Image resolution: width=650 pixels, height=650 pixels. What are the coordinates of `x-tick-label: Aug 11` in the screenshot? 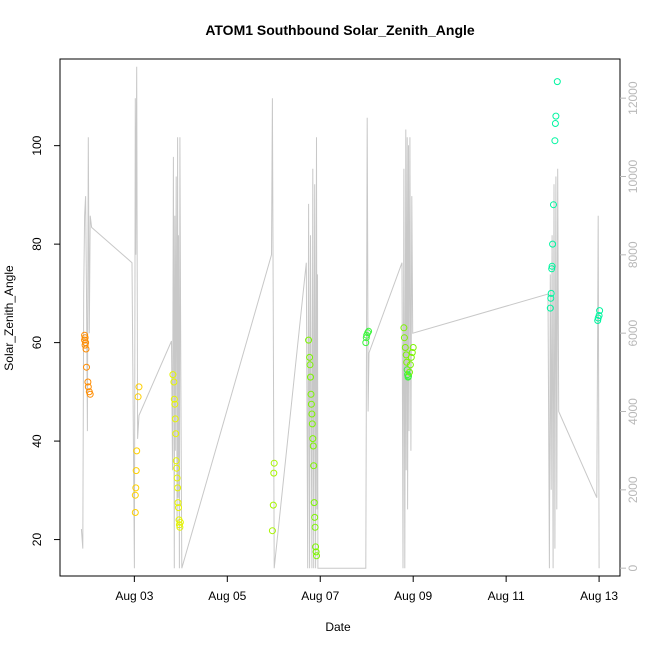 It's located at (506, 596).